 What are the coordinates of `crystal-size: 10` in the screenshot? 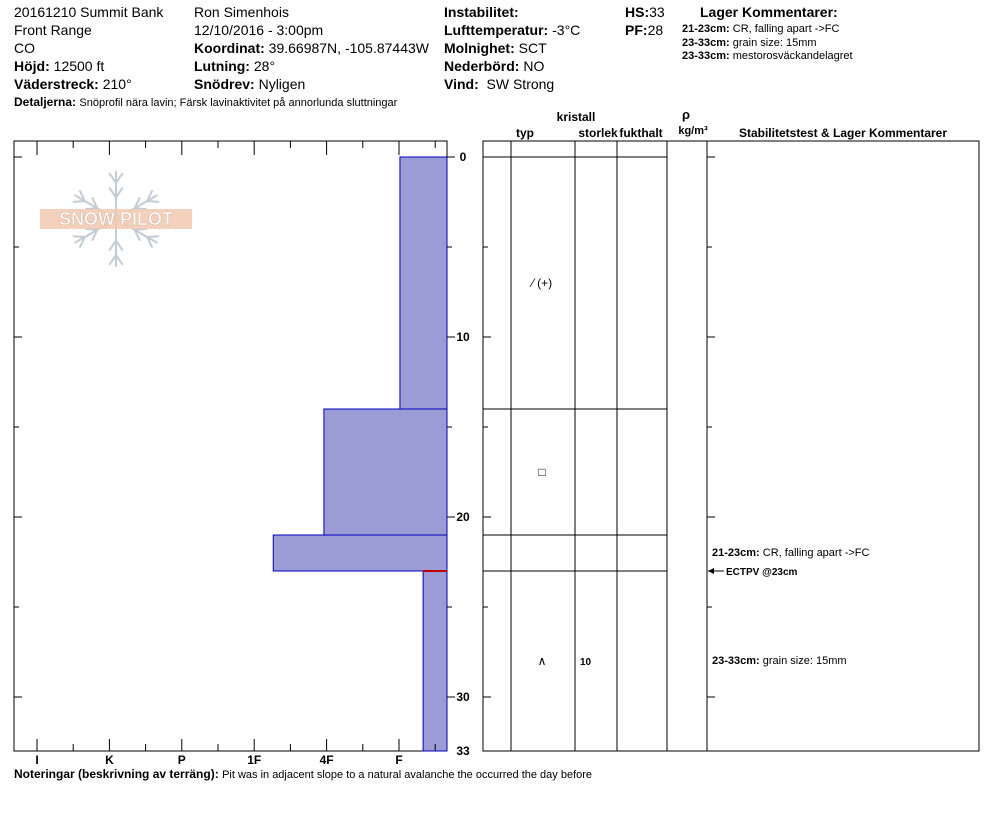 It's located at (586, 662).